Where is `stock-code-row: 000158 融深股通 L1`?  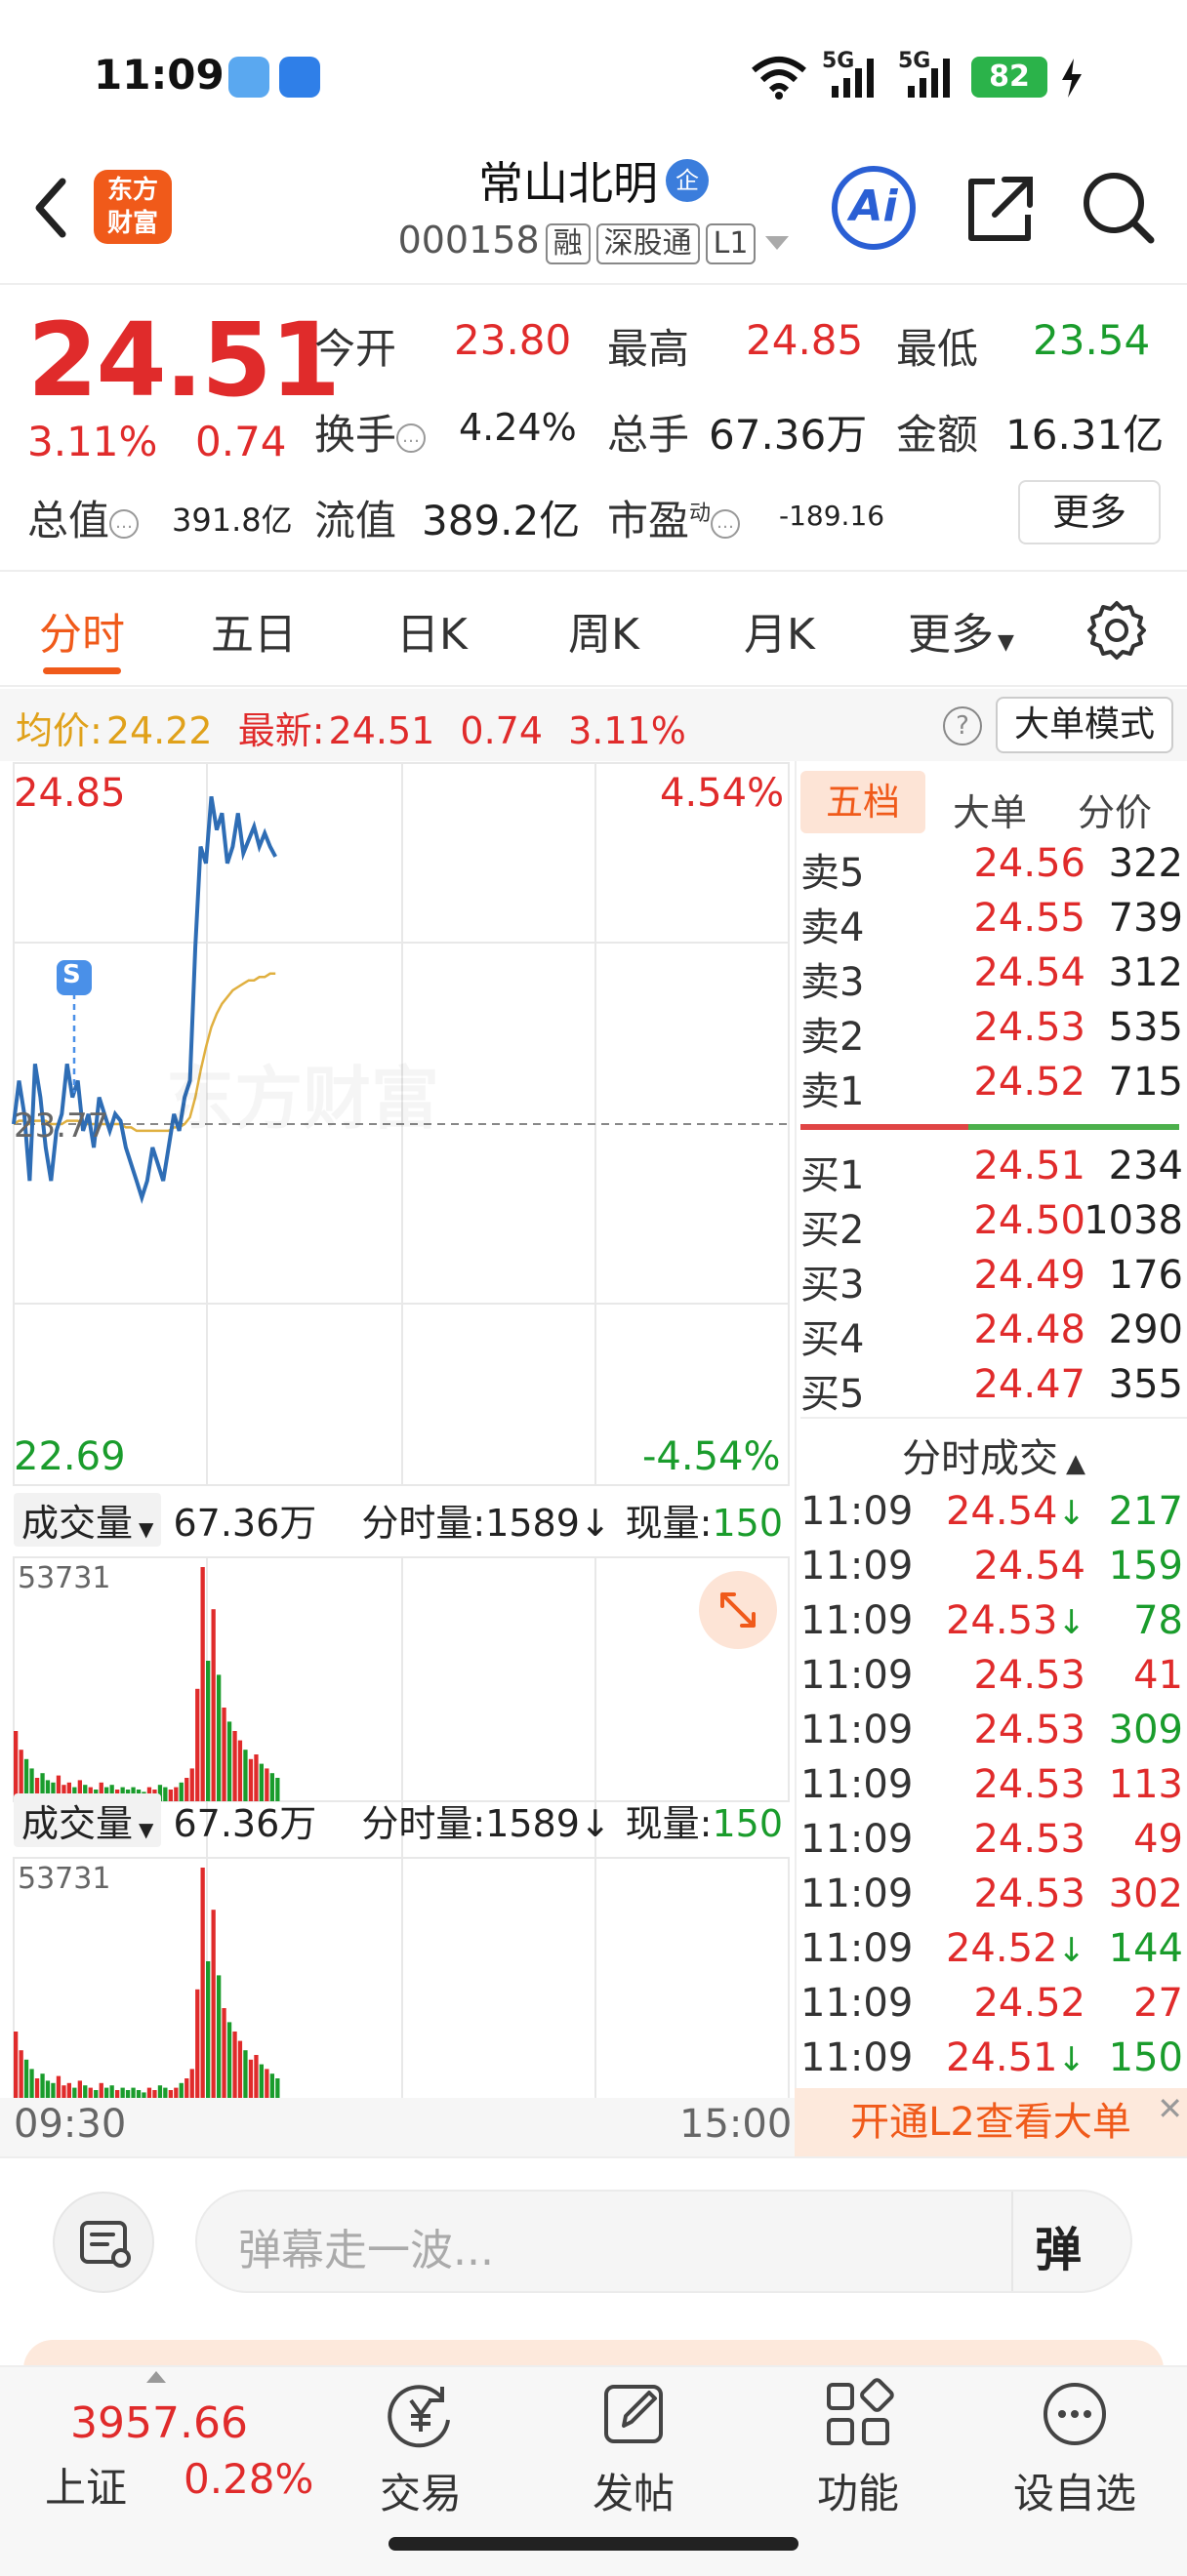
stock-code-row: 000158 融深股通 L1 is located at coordinates (593, 241).